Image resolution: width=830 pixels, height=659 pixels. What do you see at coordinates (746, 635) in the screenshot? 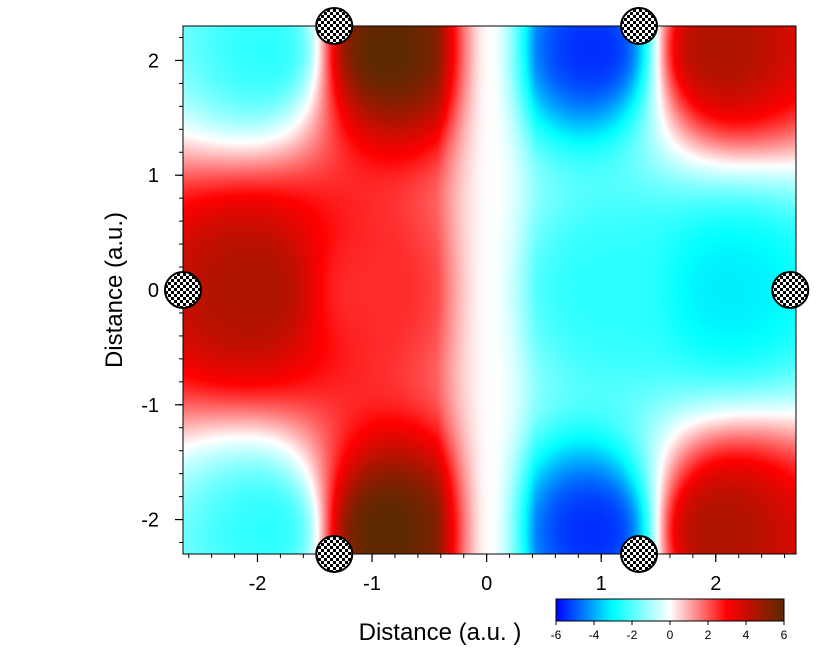
I see `colorbar-tick-label: 4` at bounding box center [746, 635].